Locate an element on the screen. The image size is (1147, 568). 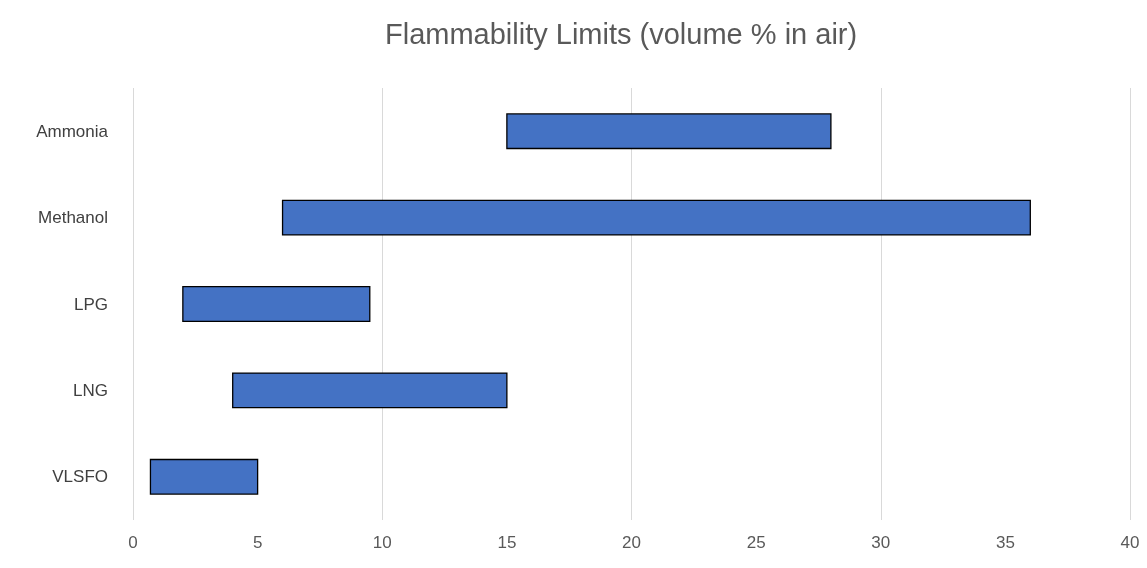
y-tick-label: LNG is located at coordinates (90, 390).